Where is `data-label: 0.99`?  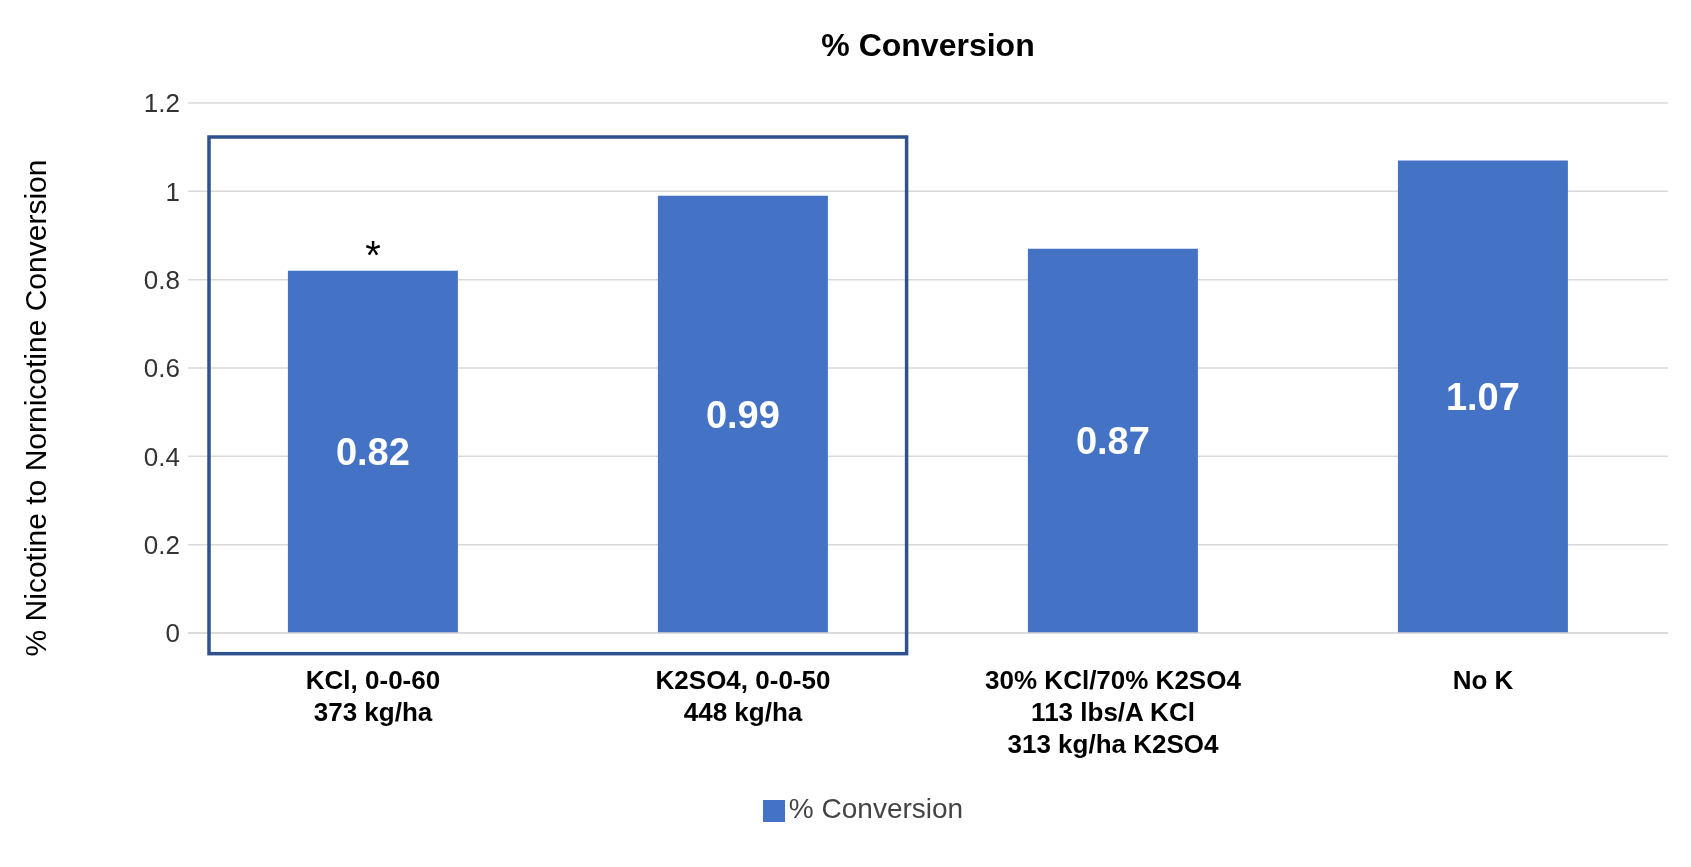
data-label: 0.99 is located at coordinates (742, 414).